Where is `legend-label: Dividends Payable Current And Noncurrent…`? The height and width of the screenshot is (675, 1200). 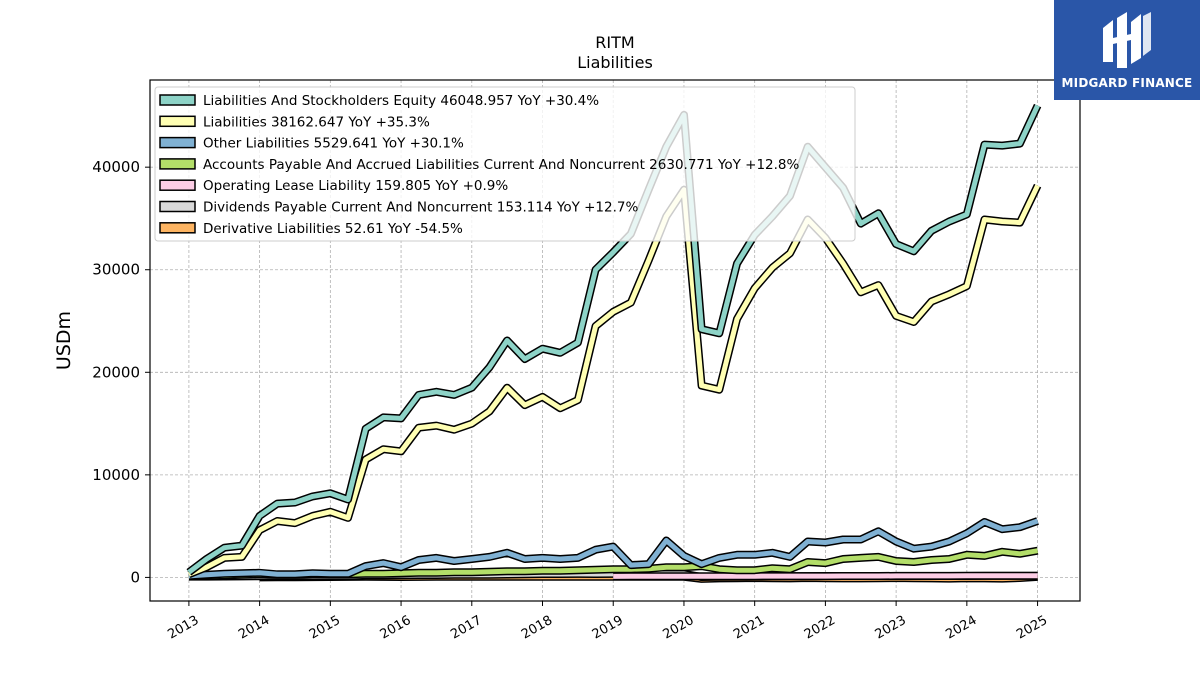
legend-label: Dividends Payable Current And Noncurrent… is located at coordinates (420, 208).